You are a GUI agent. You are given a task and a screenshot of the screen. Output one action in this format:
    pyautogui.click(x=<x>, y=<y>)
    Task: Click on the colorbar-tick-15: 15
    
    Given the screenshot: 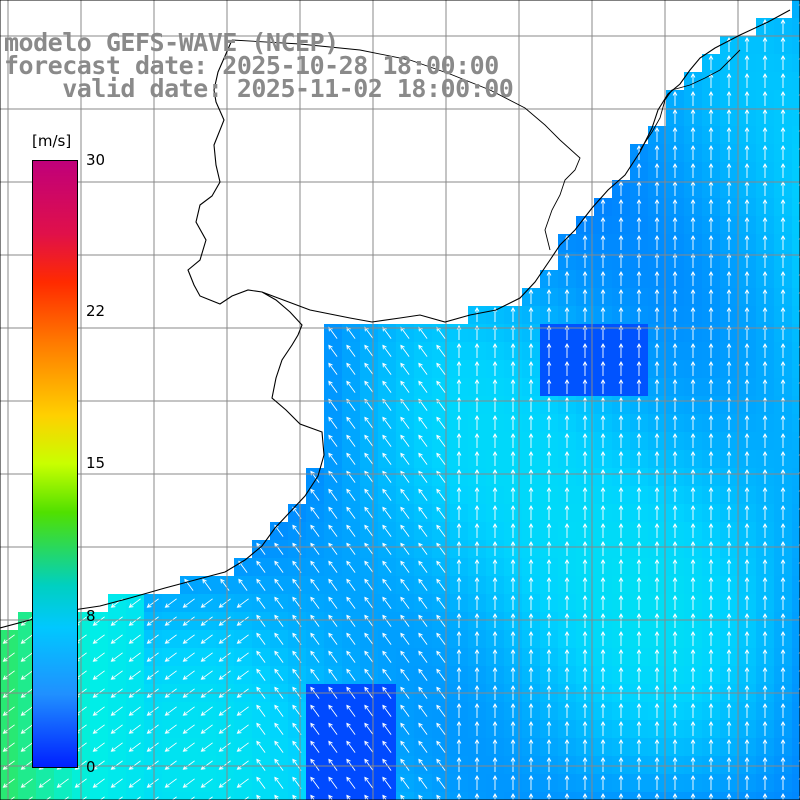 What is the action you would take?
    pyautogui.click(x=96, y=463)
    